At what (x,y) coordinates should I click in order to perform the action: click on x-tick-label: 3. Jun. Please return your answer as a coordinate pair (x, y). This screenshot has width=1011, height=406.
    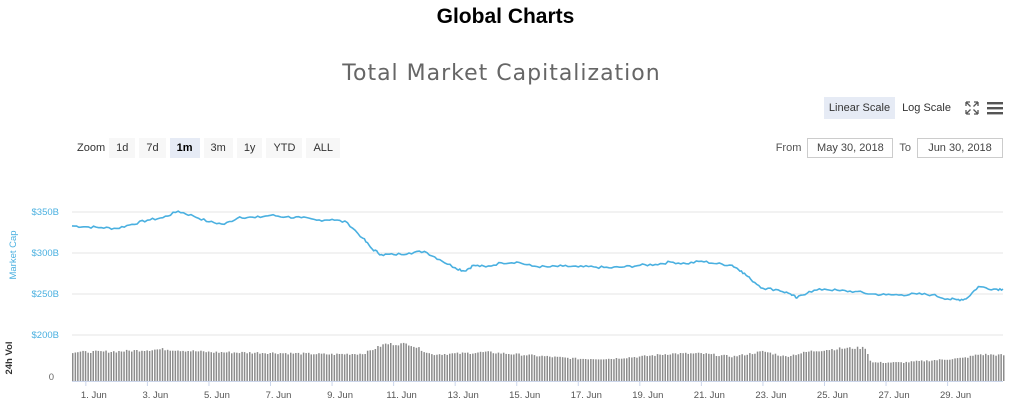
    Looking at the image, I should click on (155, 395).